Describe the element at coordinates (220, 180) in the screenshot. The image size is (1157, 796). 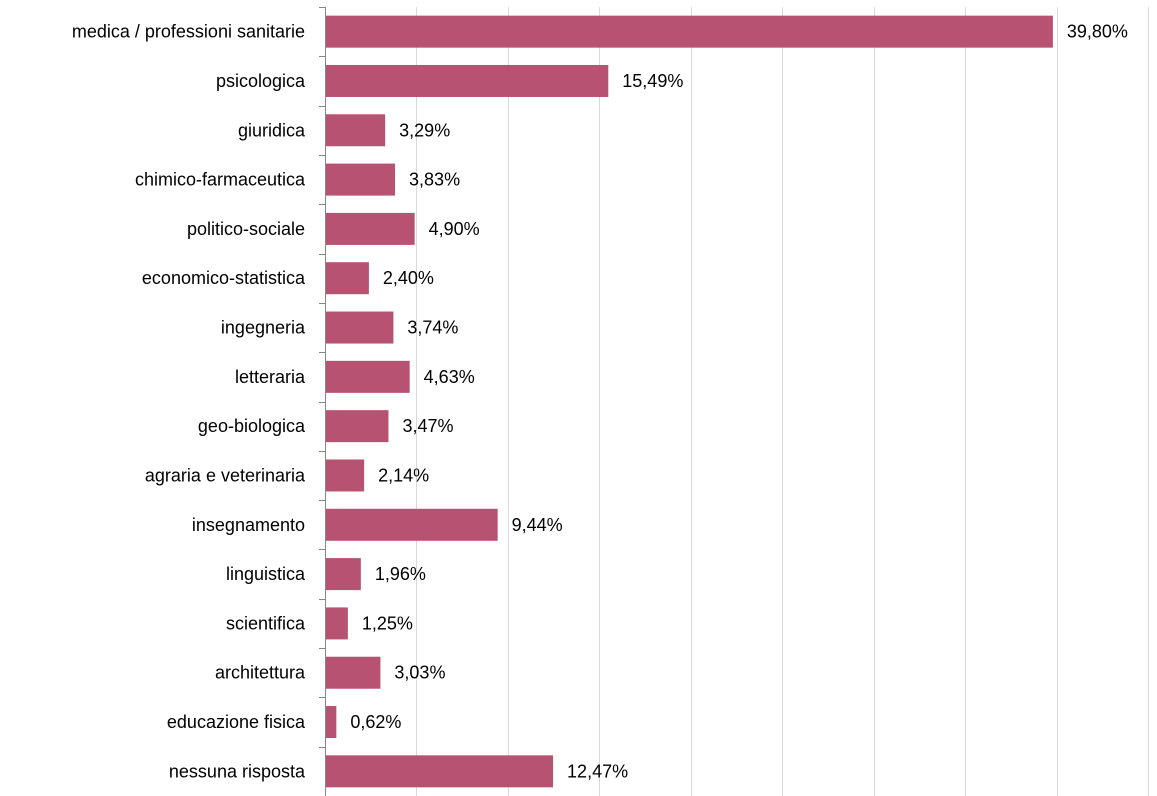
I see `category-label-3: chimico-farmaceutica` at that location.